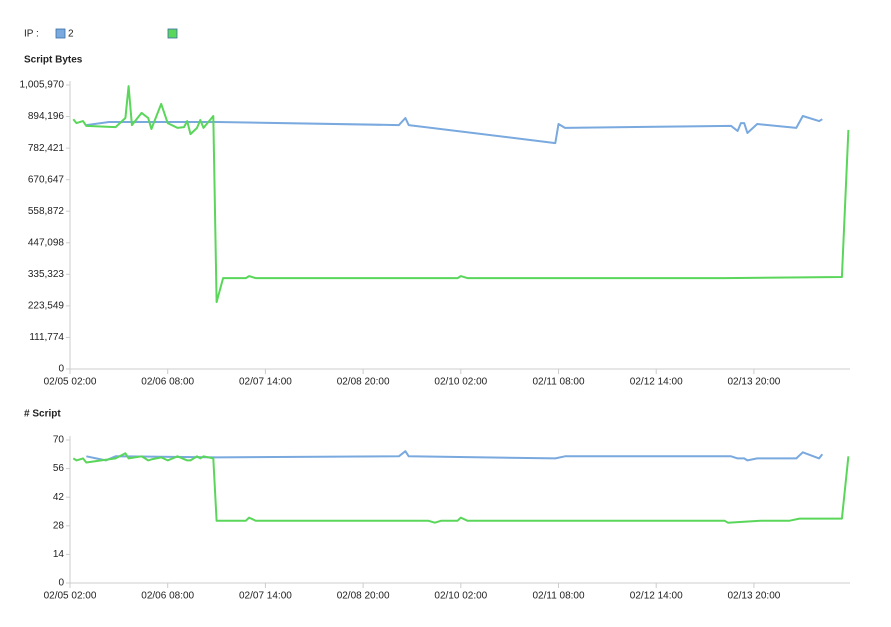 This screenshot has width=891, height=627. Describe the element at coordinates (31, 34) in the screenshot. I see `legend-label: IP :` at that location.